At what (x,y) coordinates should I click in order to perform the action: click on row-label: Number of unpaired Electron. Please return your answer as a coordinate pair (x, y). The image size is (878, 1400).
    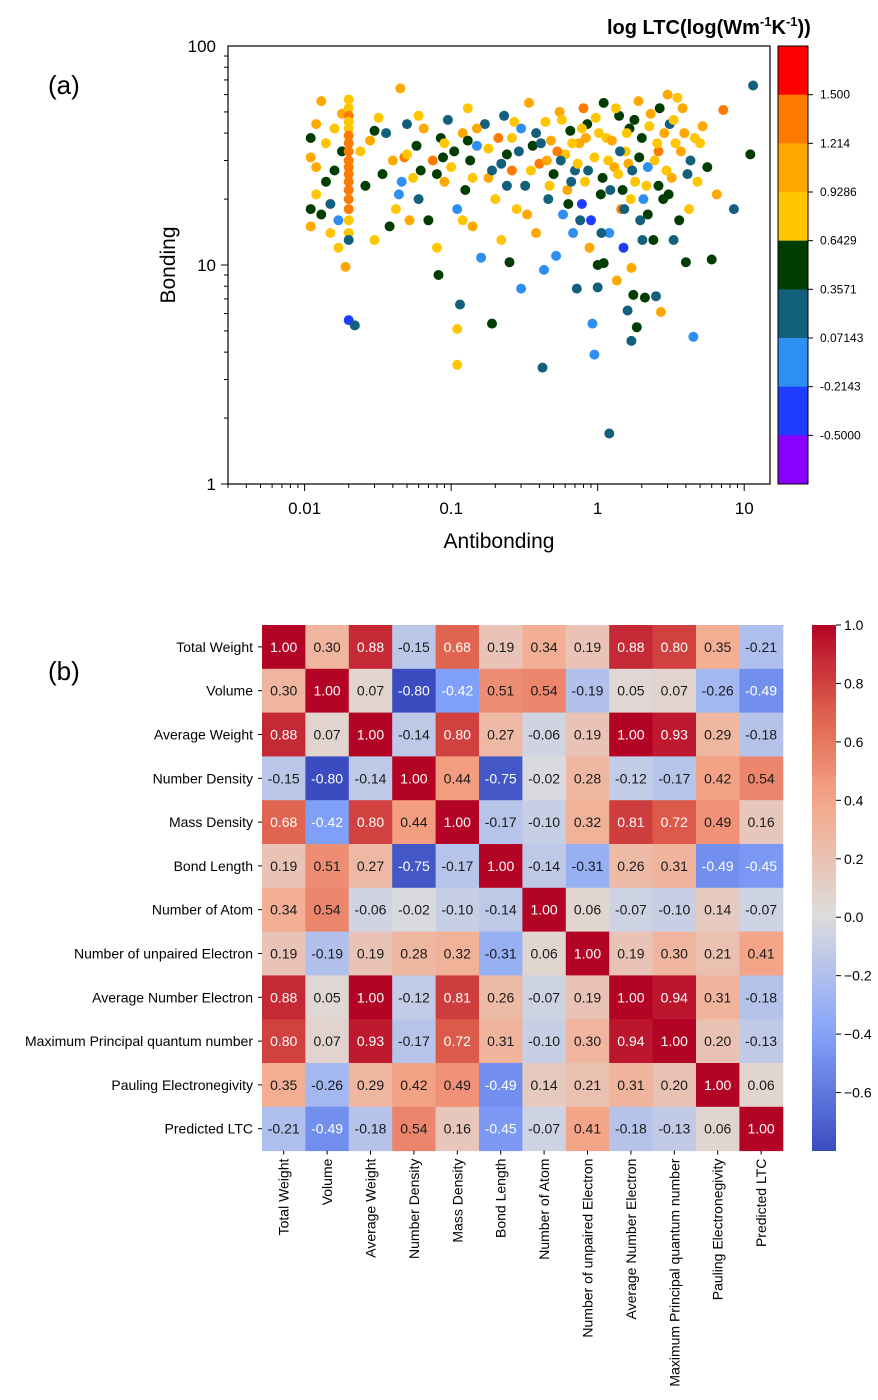
    Looking at the image, I should click on (163, 954).